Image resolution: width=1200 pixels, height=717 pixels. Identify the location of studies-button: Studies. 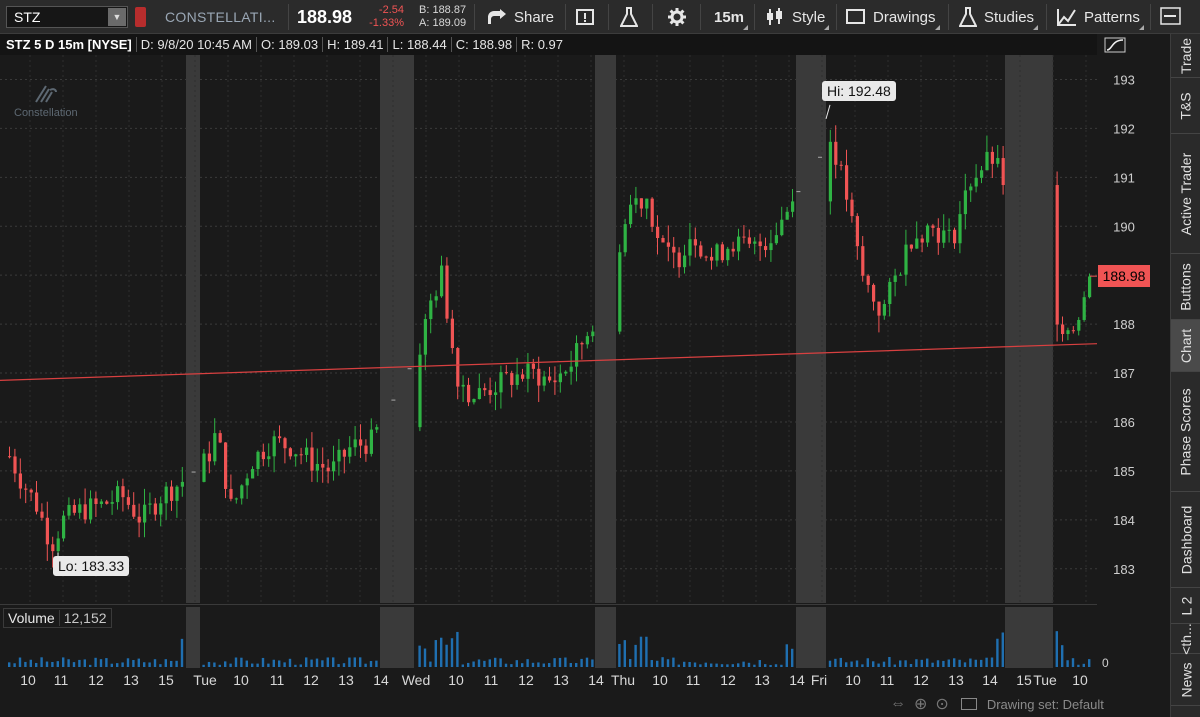
(999, 17).